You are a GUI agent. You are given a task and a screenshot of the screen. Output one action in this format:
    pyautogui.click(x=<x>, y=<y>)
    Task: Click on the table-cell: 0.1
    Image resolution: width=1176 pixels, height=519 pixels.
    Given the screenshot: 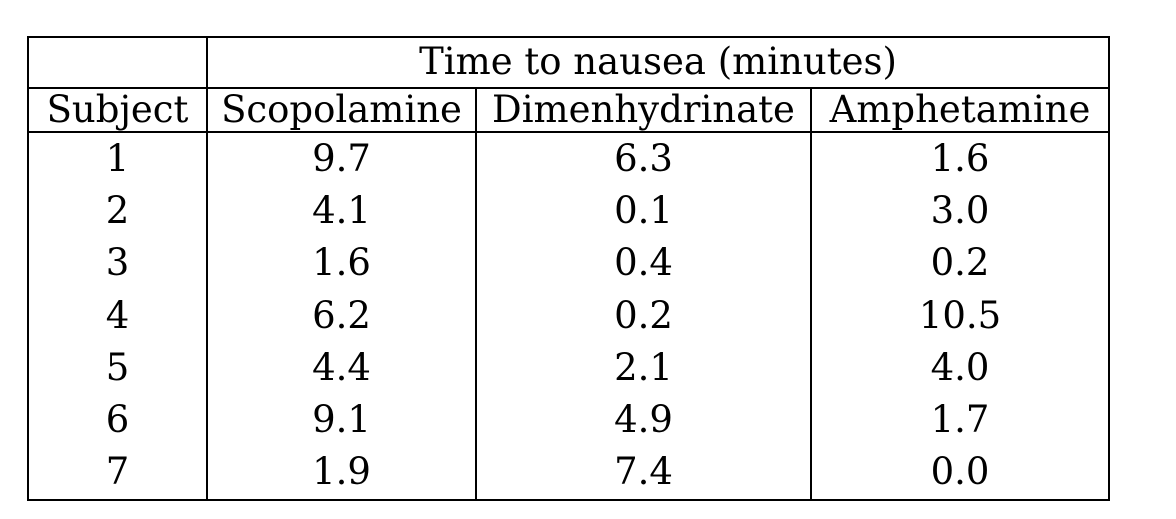 What is the action you would take?
    pyautogui.click(x=643, y=211)
    